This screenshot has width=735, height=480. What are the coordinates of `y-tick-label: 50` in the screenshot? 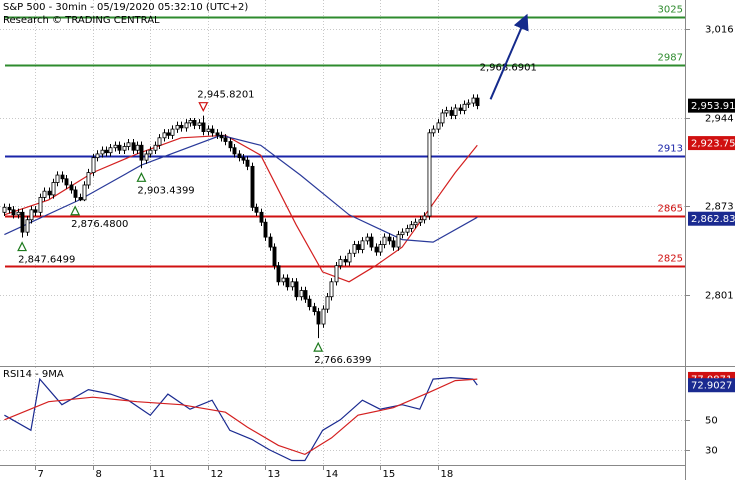 It's located at (711, 421).